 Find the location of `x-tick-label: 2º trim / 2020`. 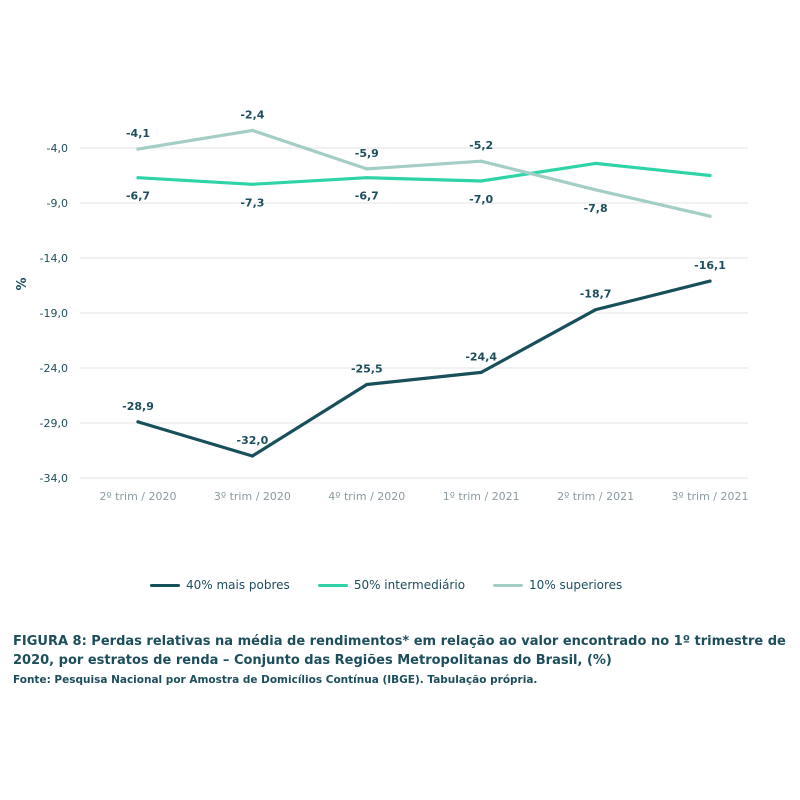

x-tick-label: 2º trim / 2020 is located at coordinates (138, 496).